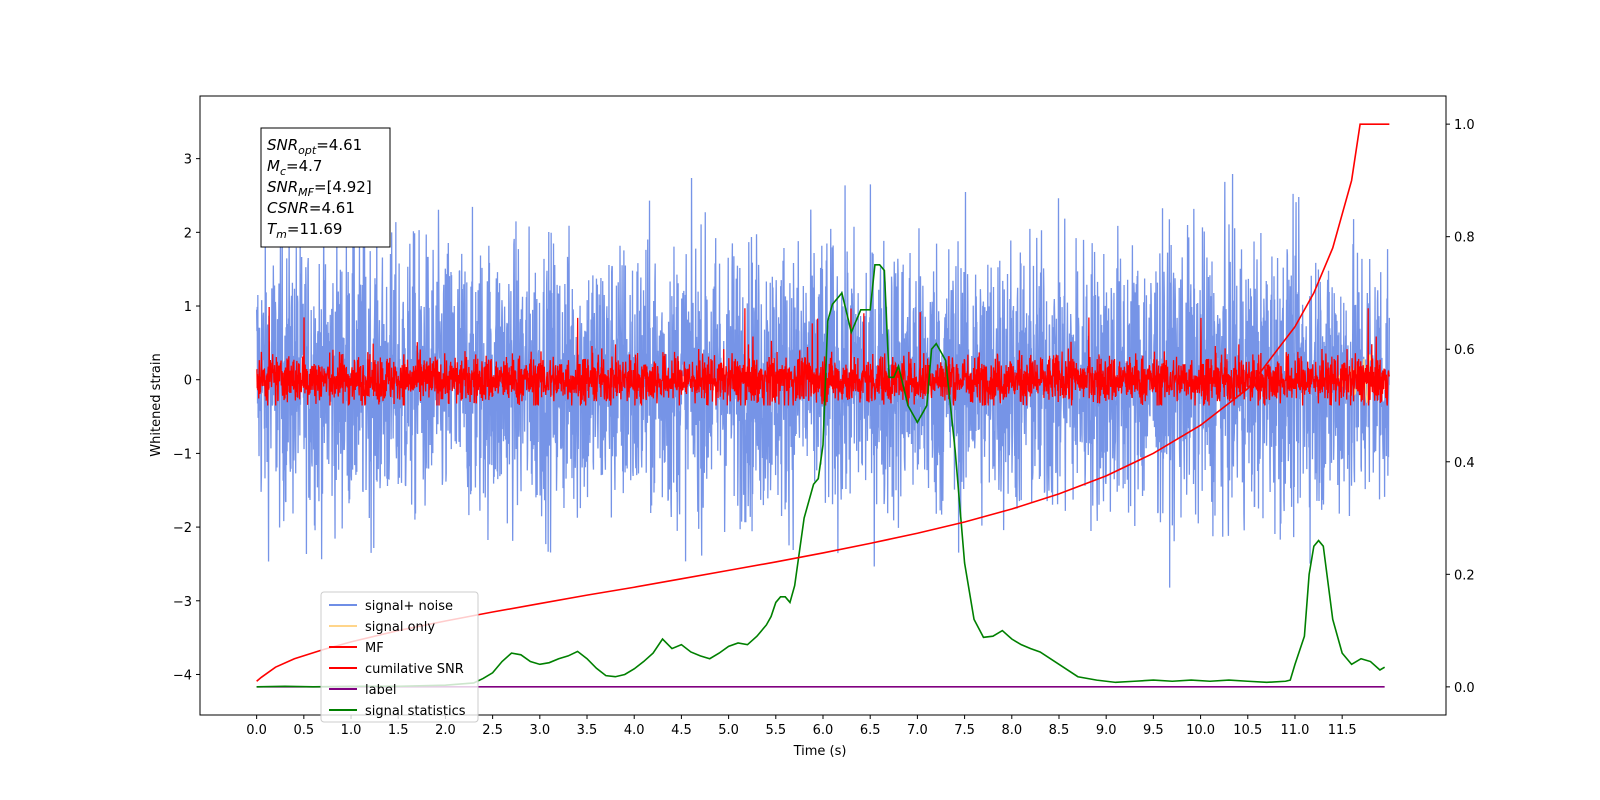 This screenshot has height=800, width=1600. What do you see at coordinates (1342, 730) in the screenshot?
I see `x-tick-label: 11.5` at bounding box center [1342, 730].